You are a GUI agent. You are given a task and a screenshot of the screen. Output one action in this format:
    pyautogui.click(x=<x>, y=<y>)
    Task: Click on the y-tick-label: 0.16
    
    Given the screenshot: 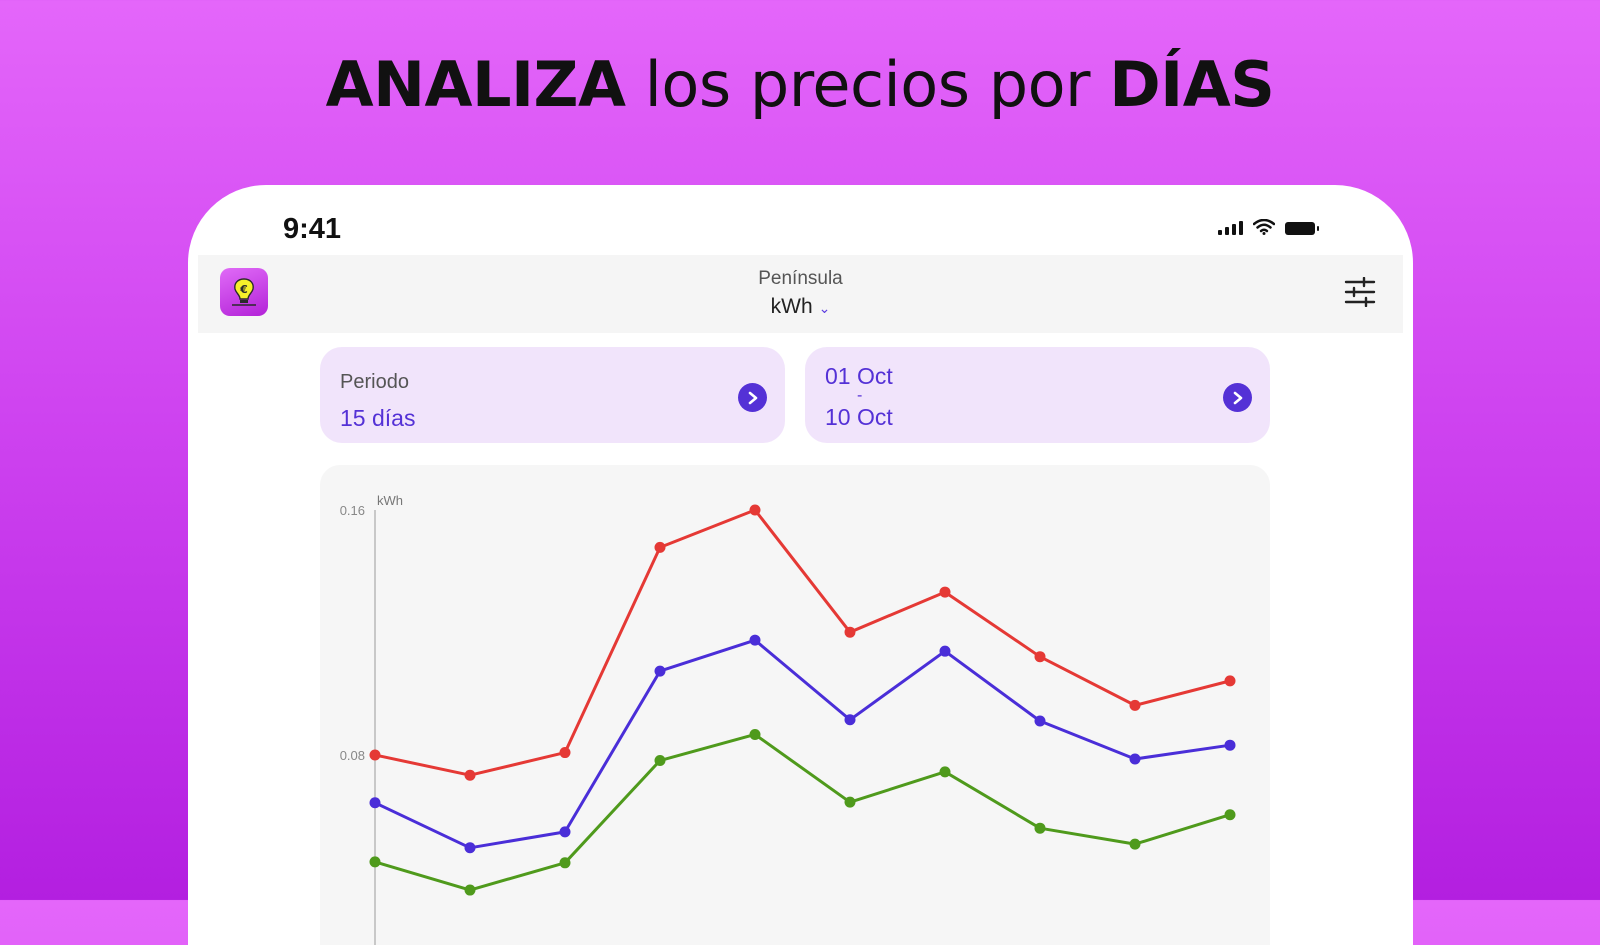 What is the action you would take?
    pyautogui.click(x=352, y=510)
    